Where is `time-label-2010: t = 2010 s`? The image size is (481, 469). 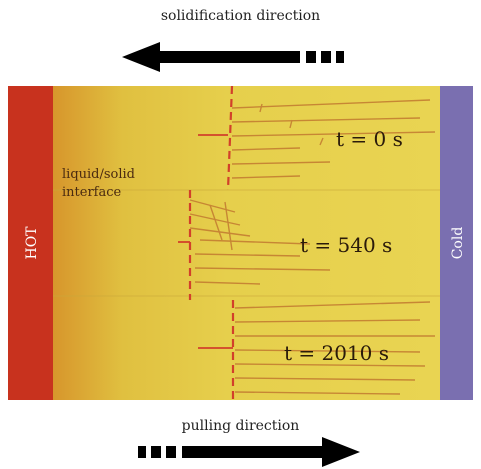
time-label-2010: t = 2010 s is located at coordinates (336, 353).